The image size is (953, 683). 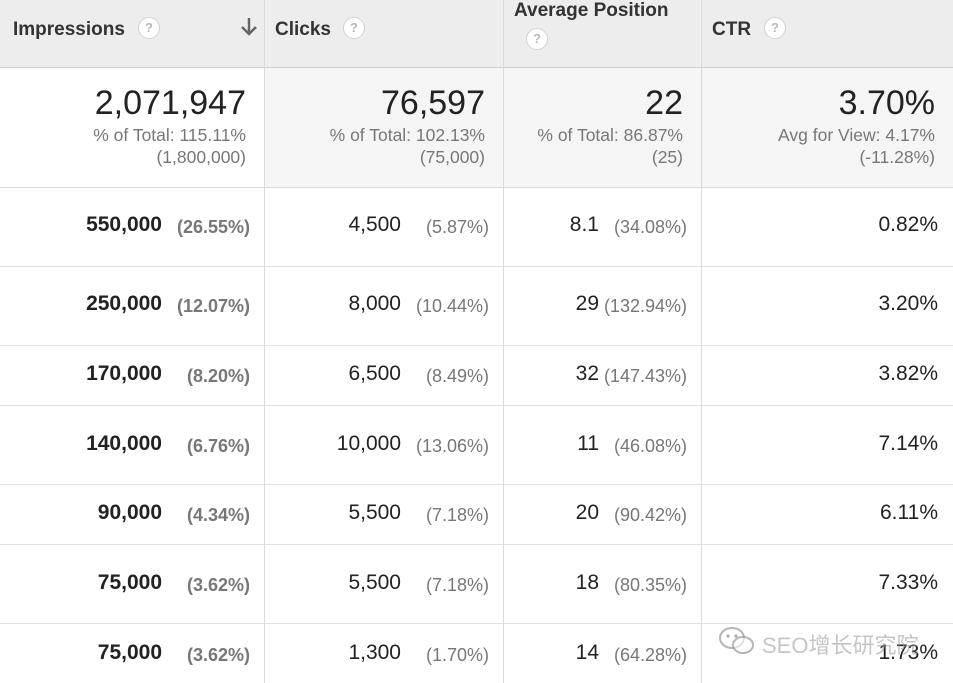 What do you see at coordinates (587, 373) in the screenshot?
I see `position-value: 32` at bounding box center [587, 373].